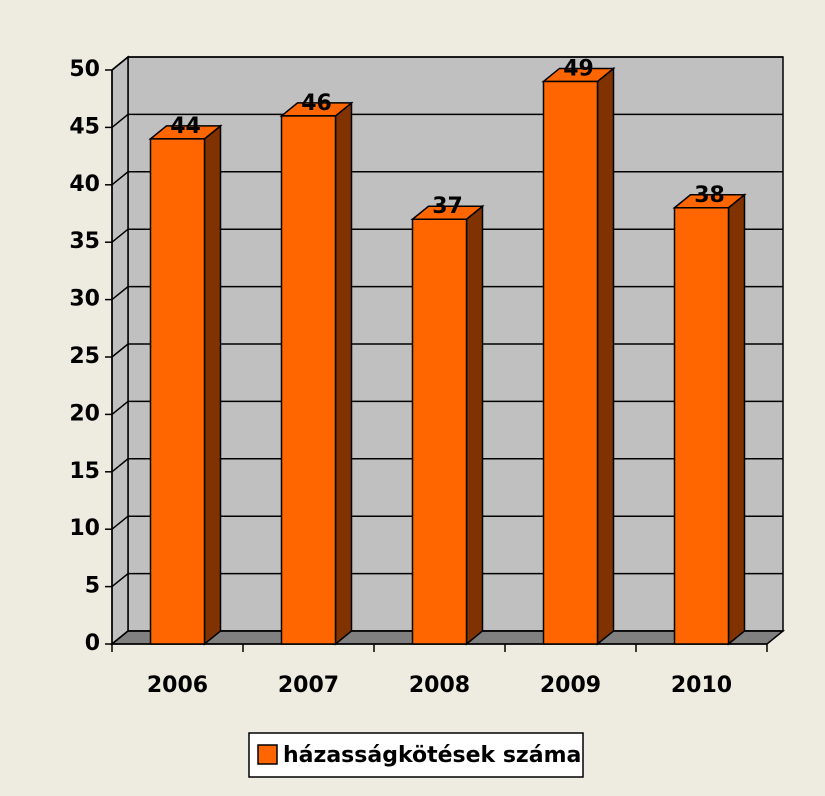 This screenshot has height=796, width=825. I want to click on y-tick-label: 35, so click(84, 241).